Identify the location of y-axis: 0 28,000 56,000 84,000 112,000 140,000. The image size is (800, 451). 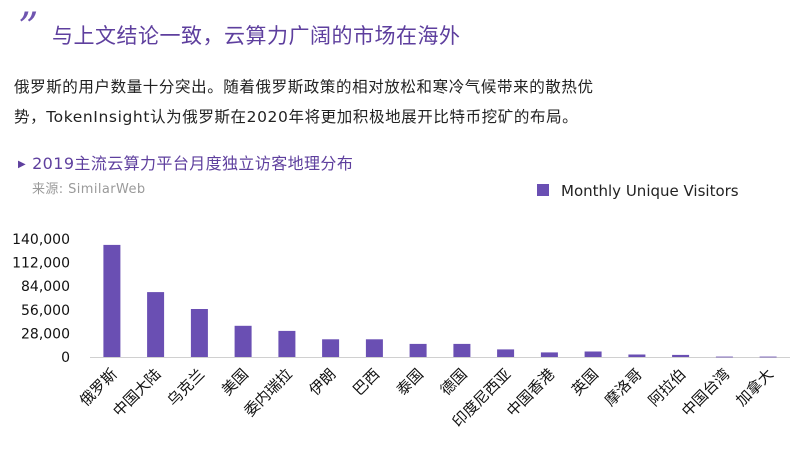
(41, 299).